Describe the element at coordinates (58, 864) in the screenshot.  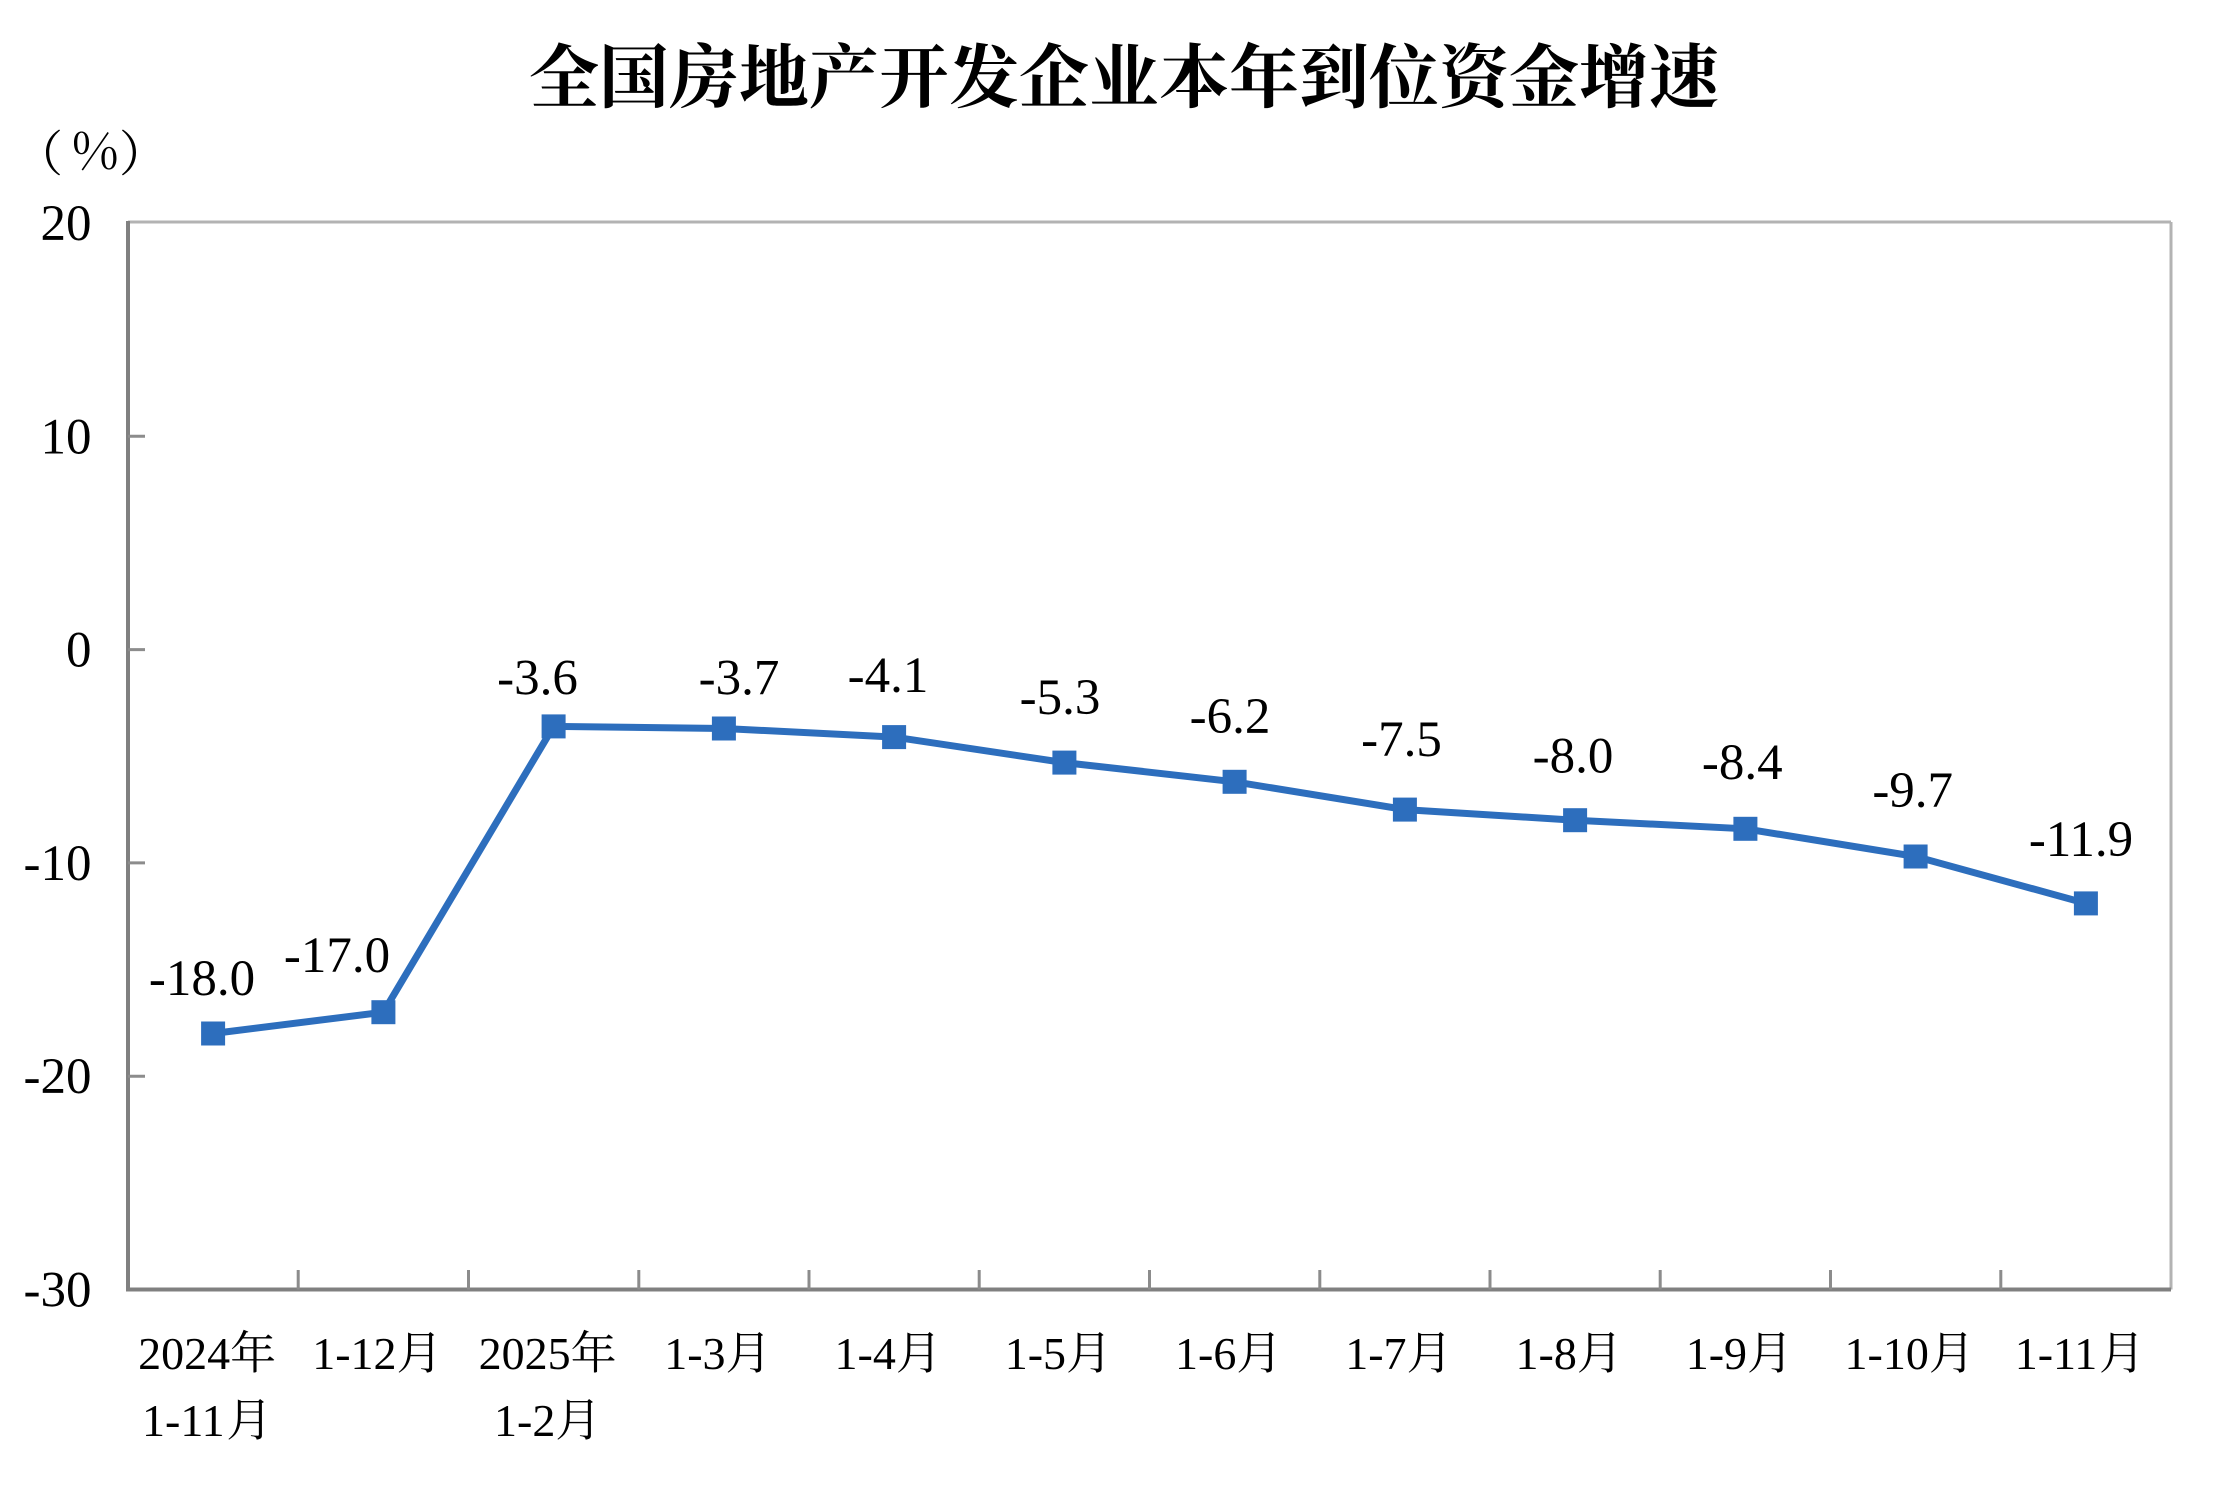
I see `svg-text: -10` at that location.